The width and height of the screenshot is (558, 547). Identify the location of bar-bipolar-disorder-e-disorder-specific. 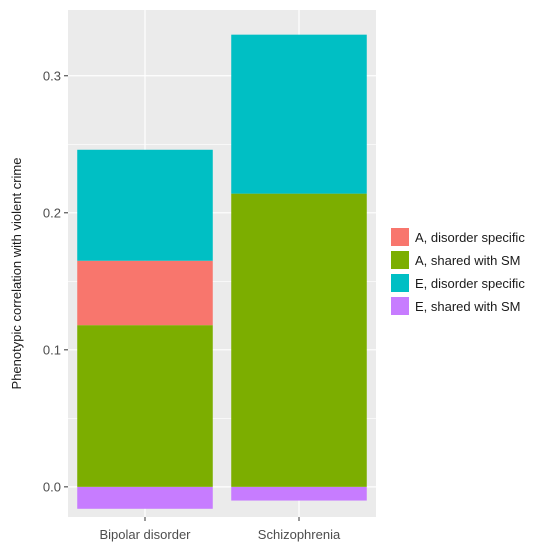
(145, 205).